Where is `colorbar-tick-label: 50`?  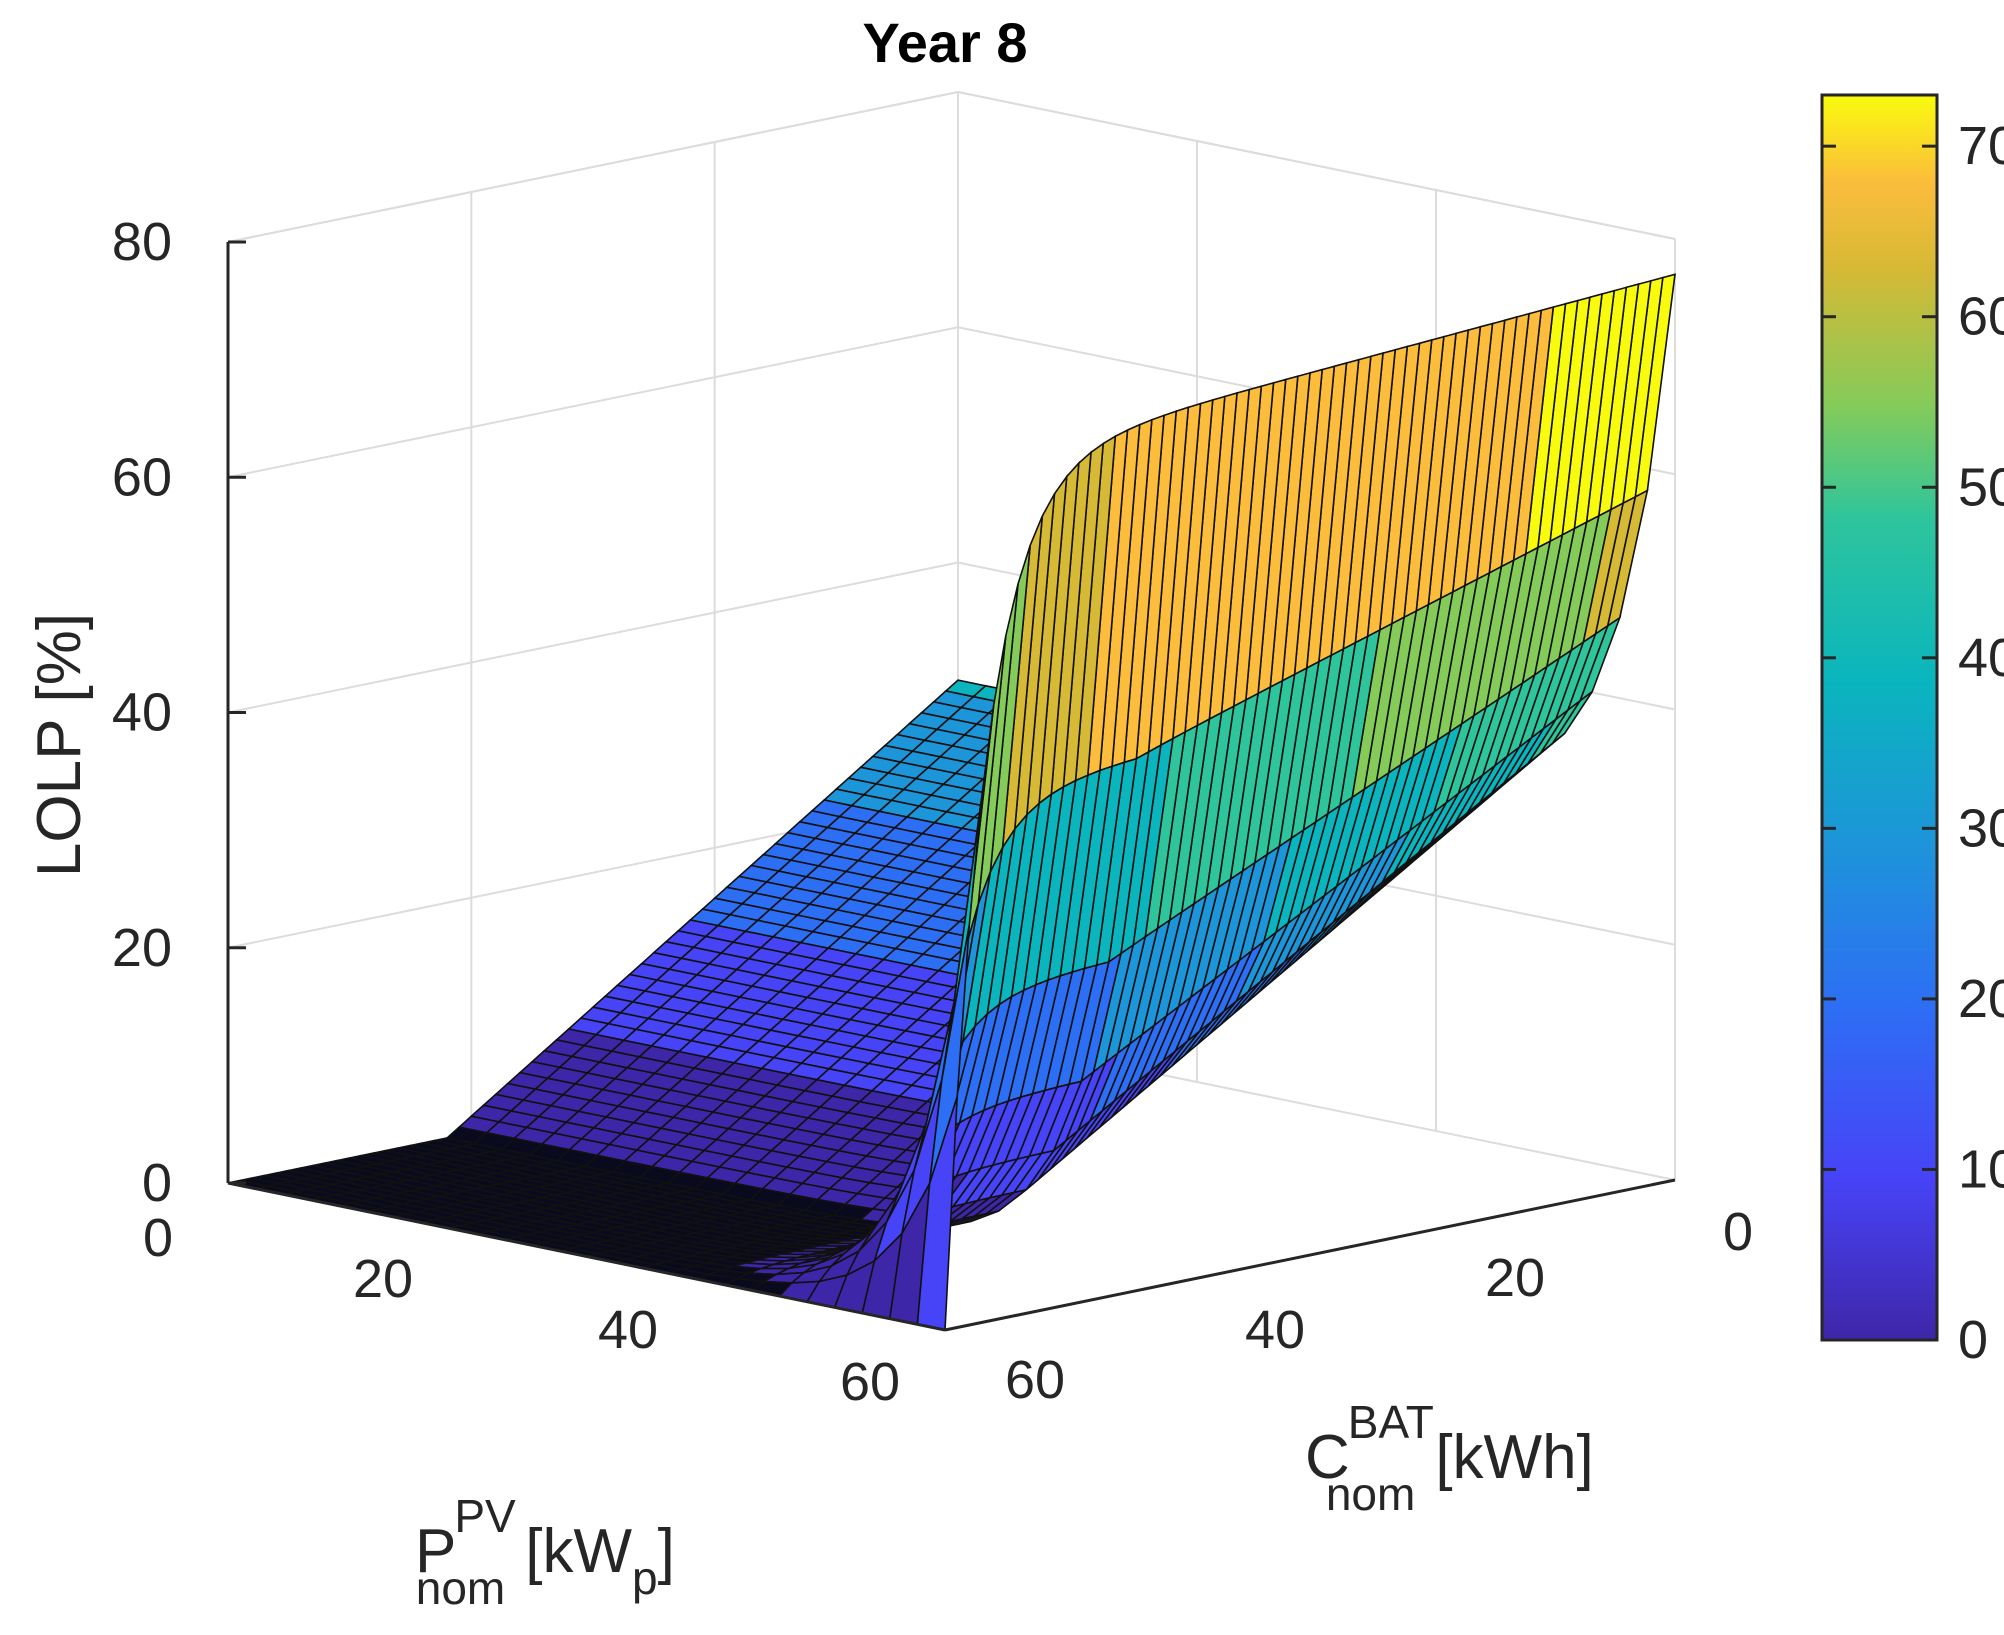
colorbar-tick-label: 50 is located at coordinates (1981, 487).